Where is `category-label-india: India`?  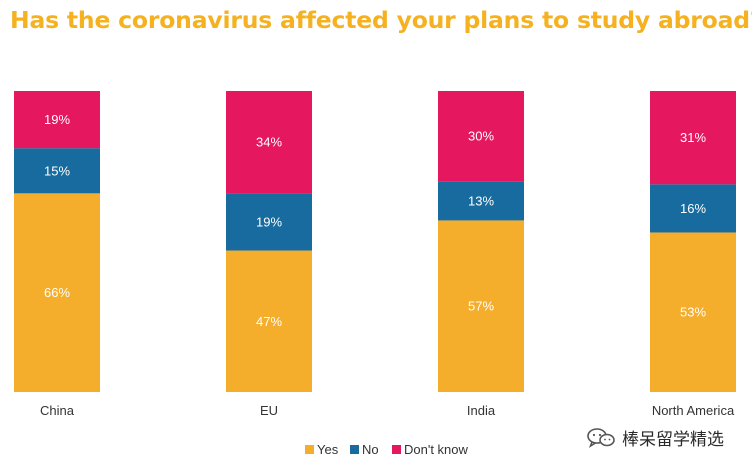 category-label-india: India is located at coordinates (481, 410).